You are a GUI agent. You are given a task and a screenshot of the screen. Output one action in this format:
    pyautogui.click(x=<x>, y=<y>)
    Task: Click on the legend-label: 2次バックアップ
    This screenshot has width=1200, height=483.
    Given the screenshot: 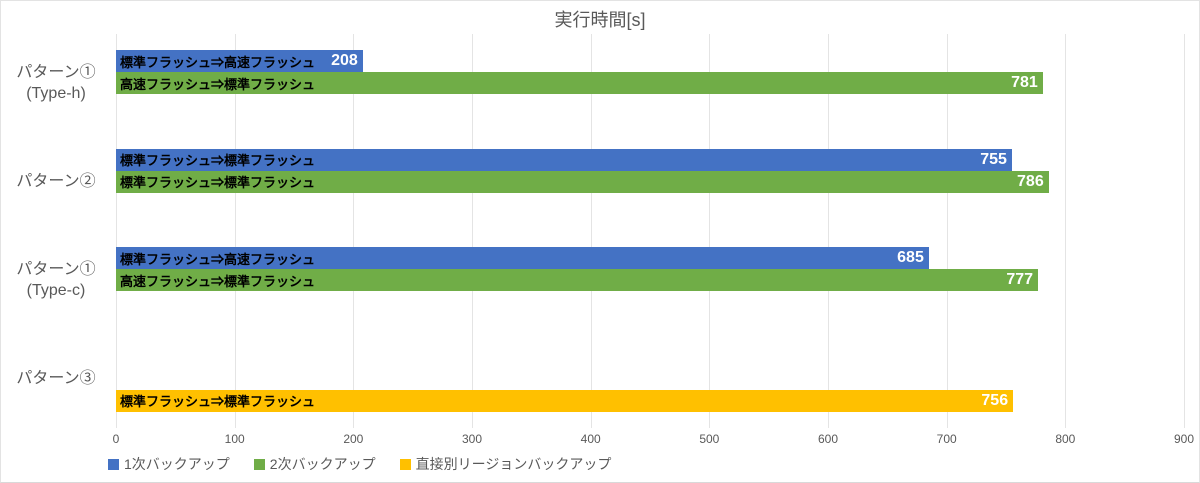 What is the action you would take?
    pyautogui.click(x=322, y=464)
    